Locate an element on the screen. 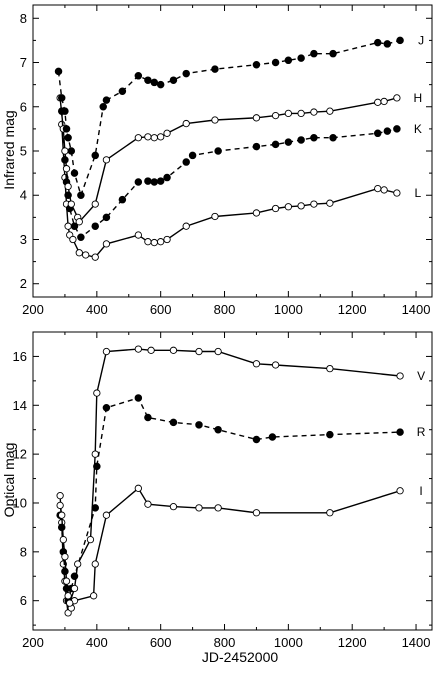  optical-xtick-label: 1400 is located at coordinates (416, 642).